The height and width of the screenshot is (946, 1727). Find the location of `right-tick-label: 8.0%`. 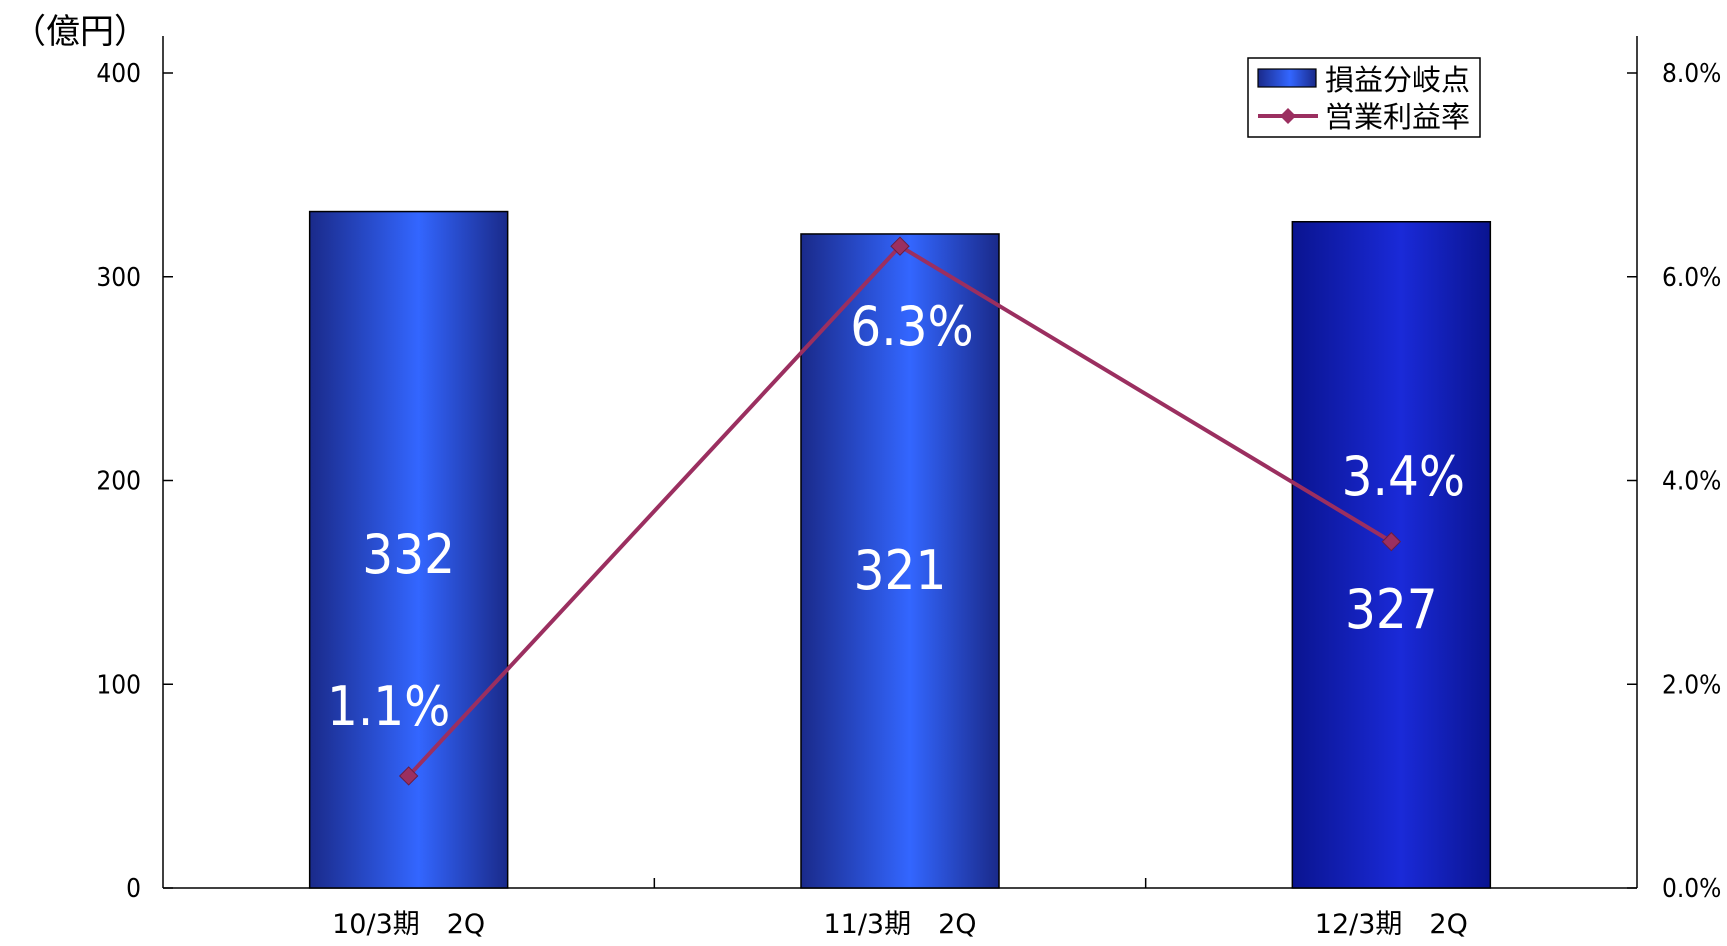

right-tick-label: 8.0% is located at coordinates (1691, 74).